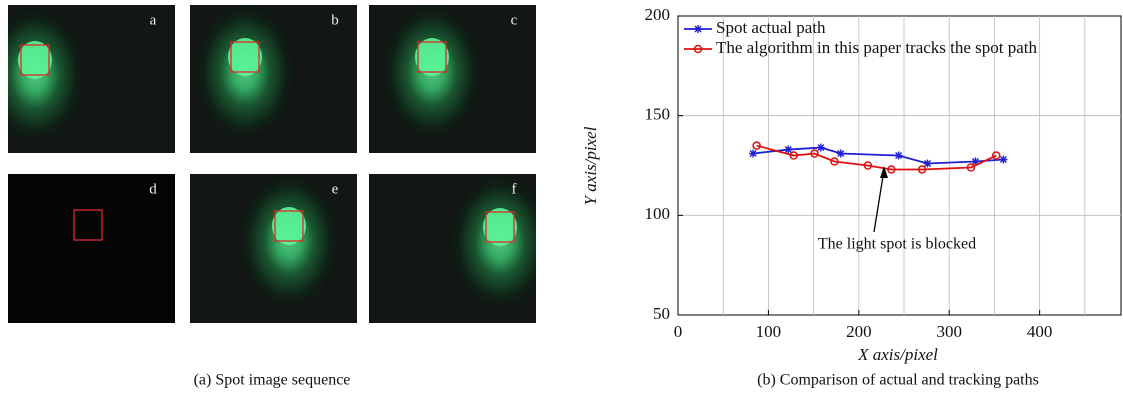  I want to click on legend-label: Spot actual path, so click(771, 27).